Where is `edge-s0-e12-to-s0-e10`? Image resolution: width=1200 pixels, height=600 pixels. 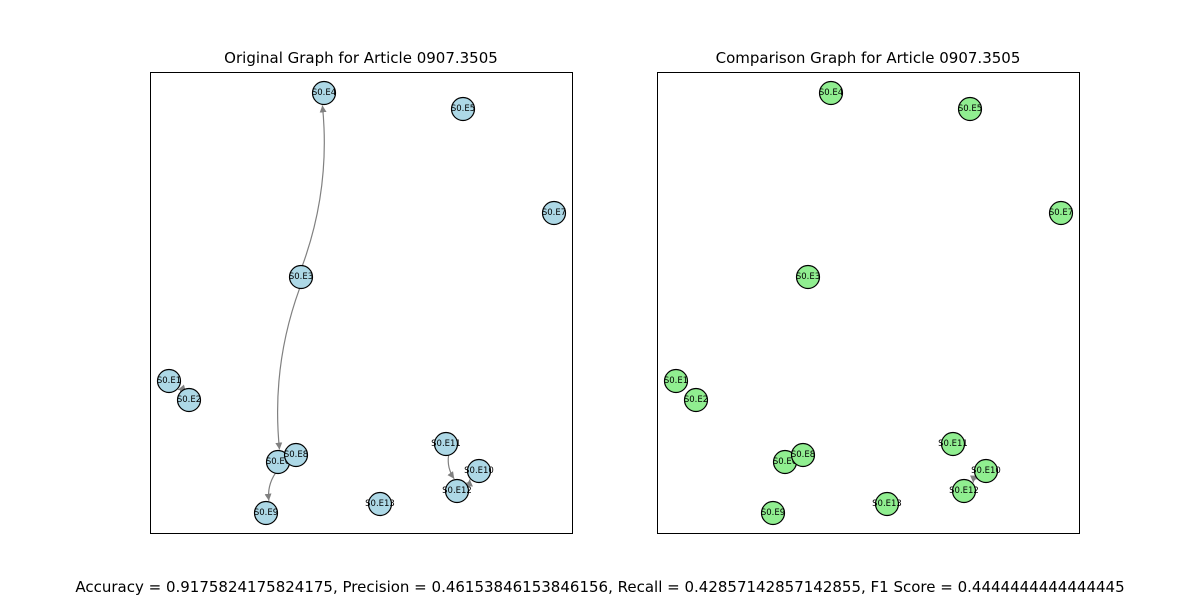 edge-s0-e12-to-s0-e10 is located at coordinates (469, 483).